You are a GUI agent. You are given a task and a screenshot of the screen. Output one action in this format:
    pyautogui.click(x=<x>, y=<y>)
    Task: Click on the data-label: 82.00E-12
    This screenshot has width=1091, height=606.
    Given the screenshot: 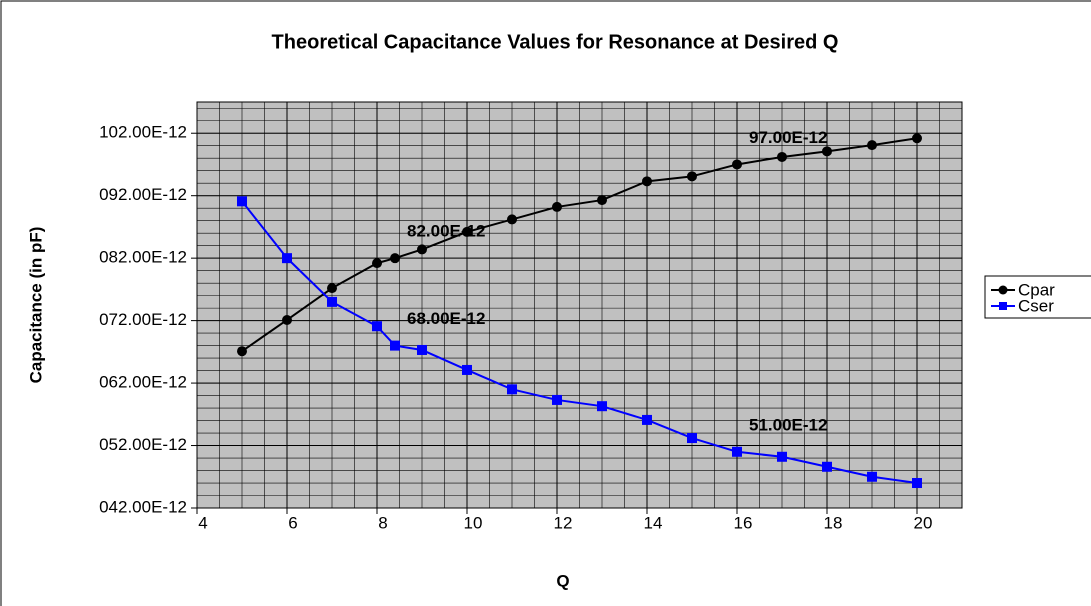 What is the action you would take?
    pyautogui.click(x=446, y=231)
    